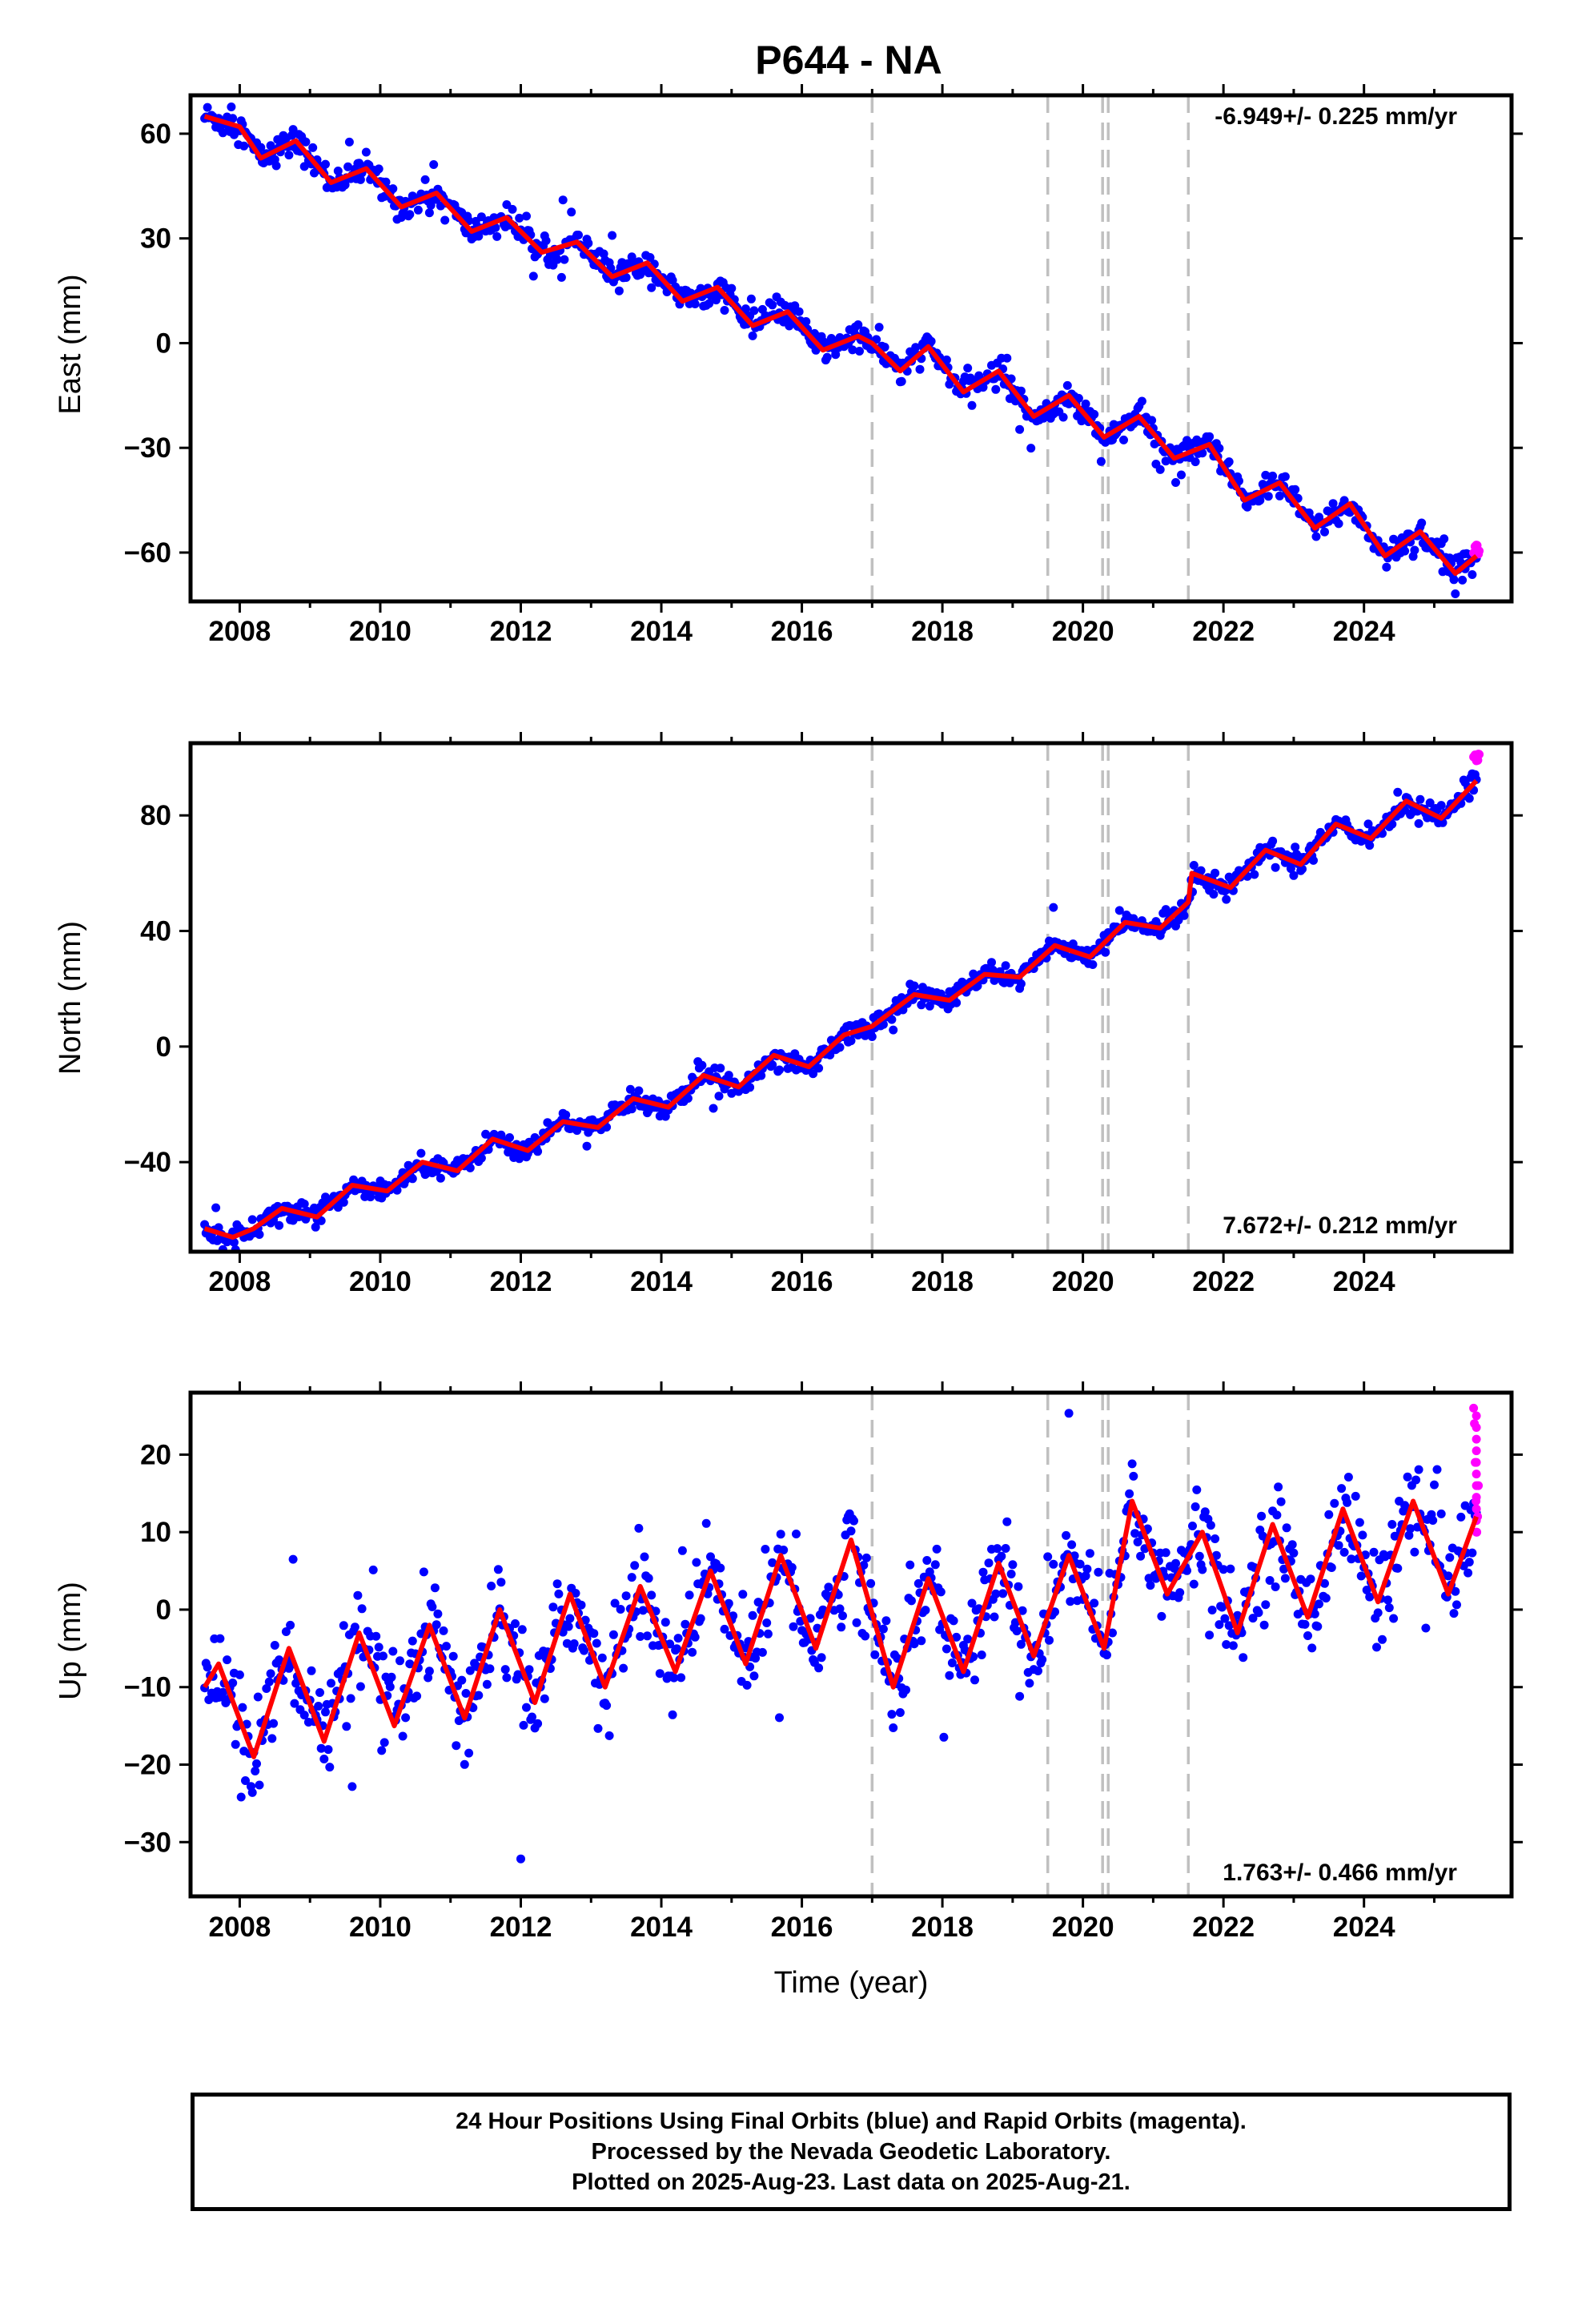  What do you see at coordinates (942, 1927) in the screenshot?
I see `up-x-tick-label: 2018` at bounding box center [942, 1927].